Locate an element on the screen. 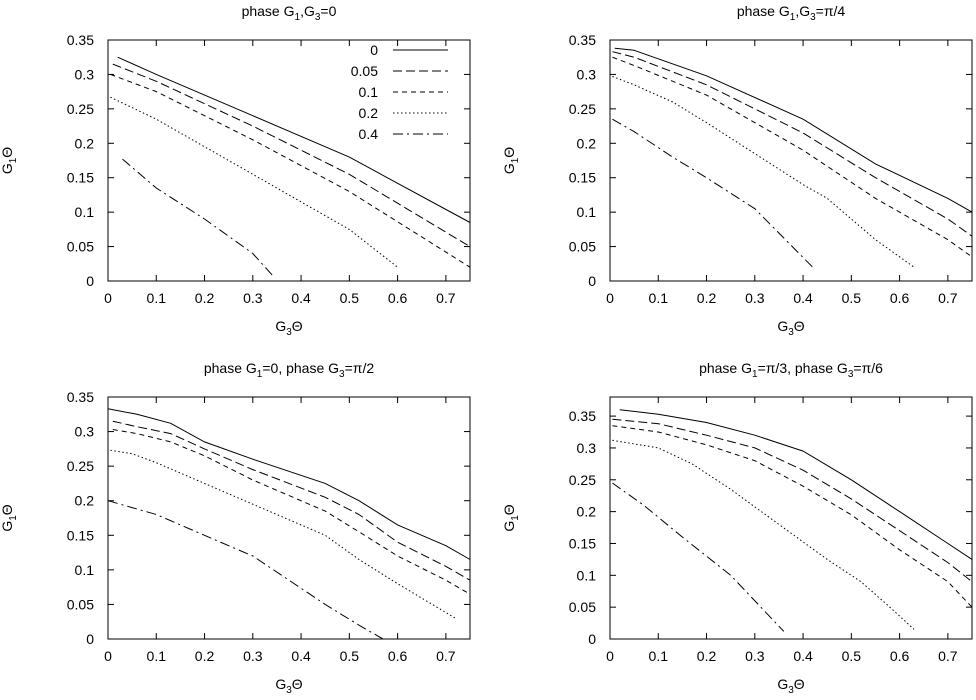 This screenshot has width=976, height=700. legend-label: 0.1 is located at coordinates (369, 92).